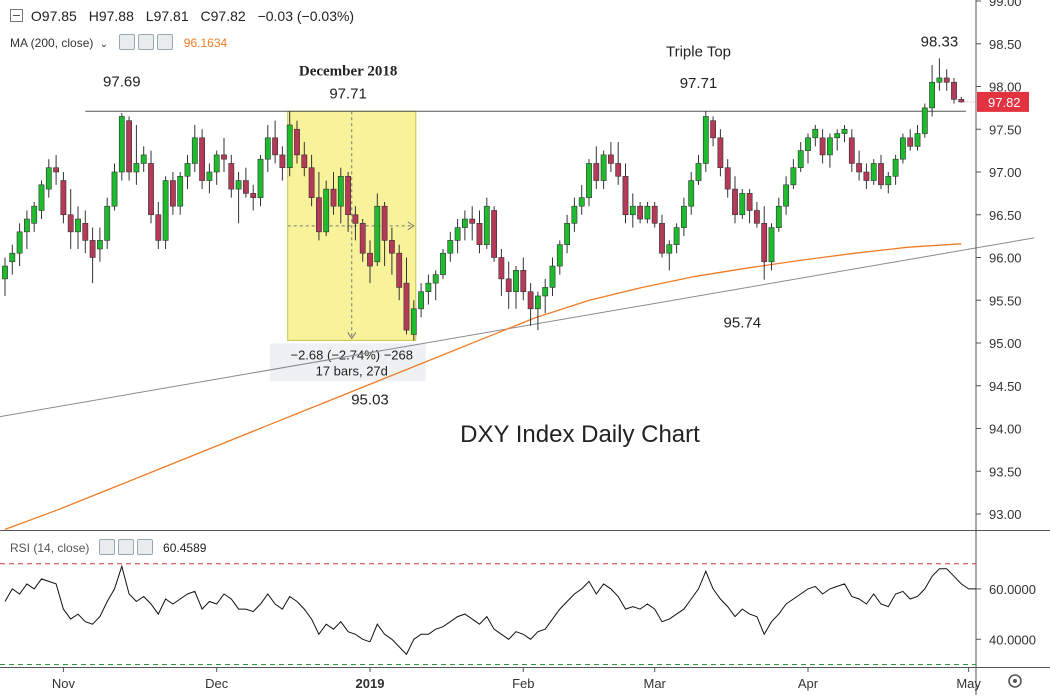 This screenshot has height=695, width=1050. What do you see at coordinates (808, 683) in the screenshot?
I see `x-tick-label: Apr` at bounding box center [808, 683].